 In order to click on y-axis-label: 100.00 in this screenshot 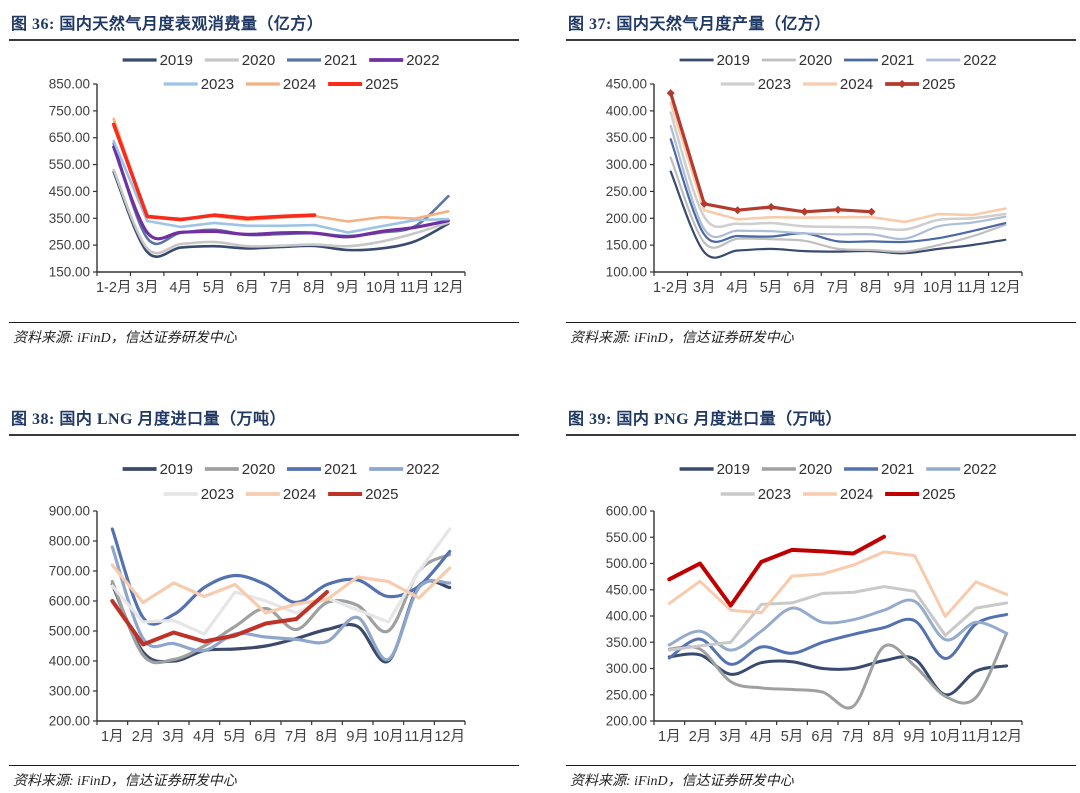, I will do `click(626, 272)`.